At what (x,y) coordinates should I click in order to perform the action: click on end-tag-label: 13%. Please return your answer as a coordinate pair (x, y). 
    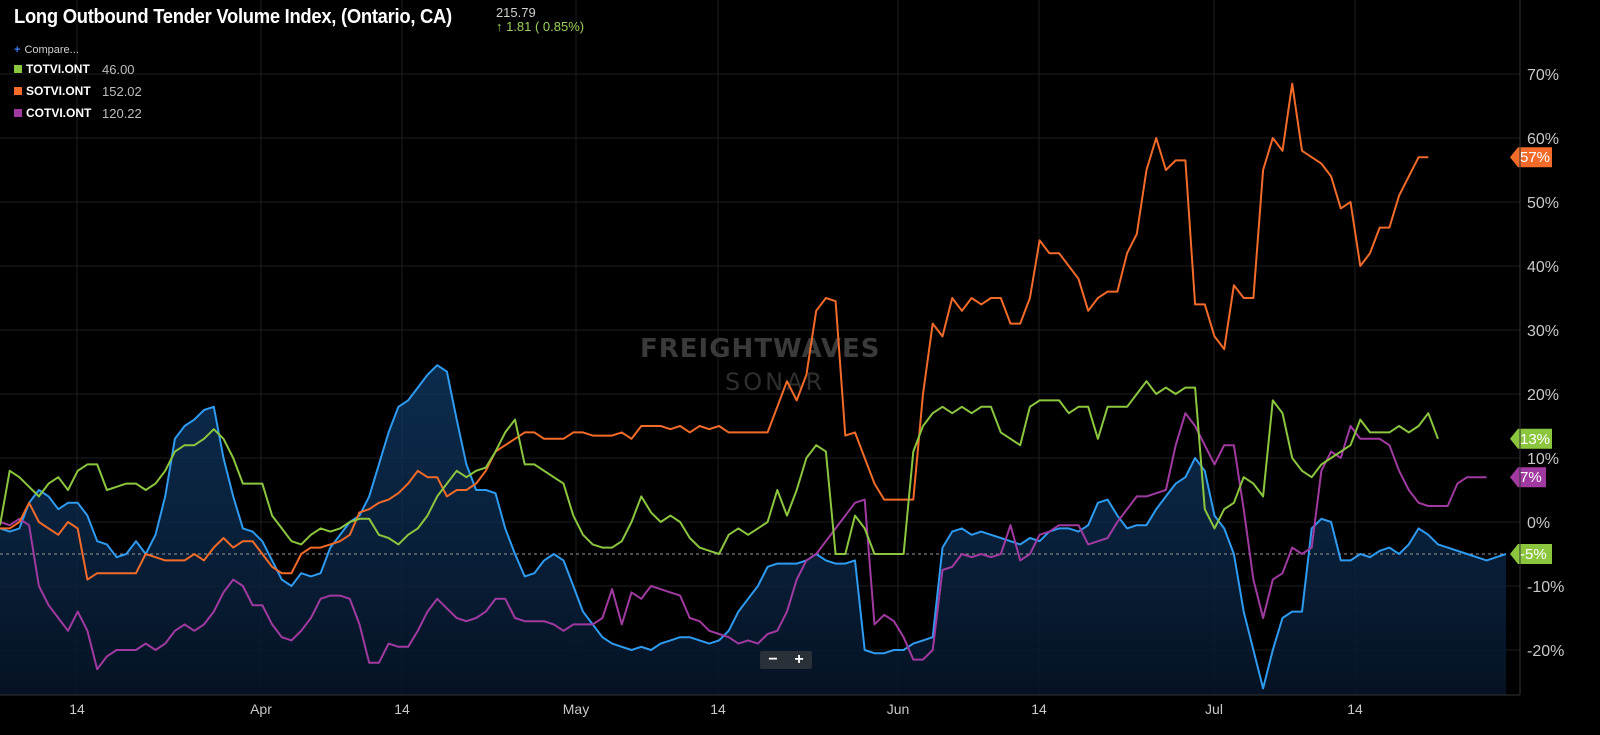
    Looking at the image, I should click on (1535, 439).